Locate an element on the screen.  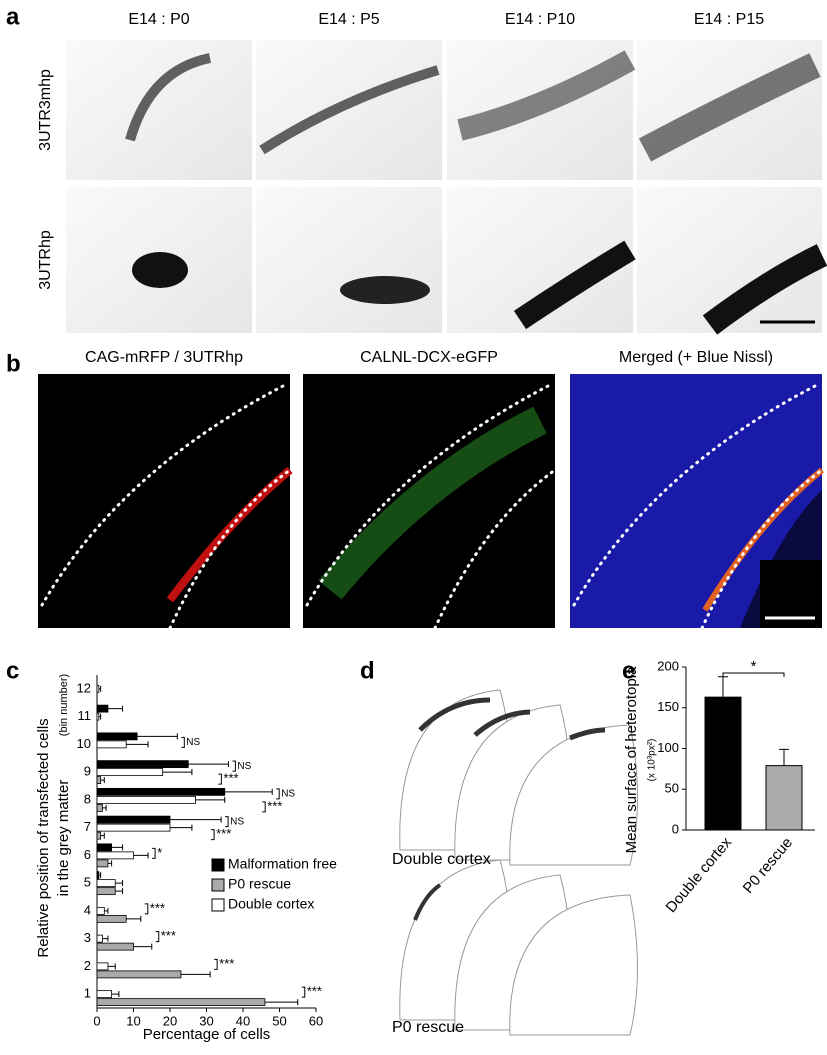
panel-d-drawings is located at coordinates (518, 862).